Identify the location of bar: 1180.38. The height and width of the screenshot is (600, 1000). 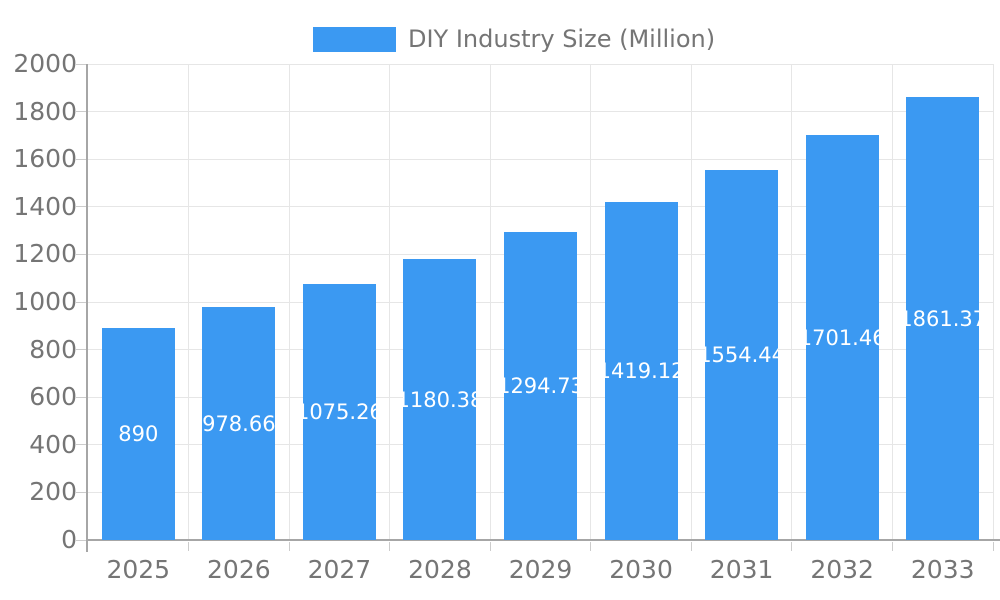
(440, 399).